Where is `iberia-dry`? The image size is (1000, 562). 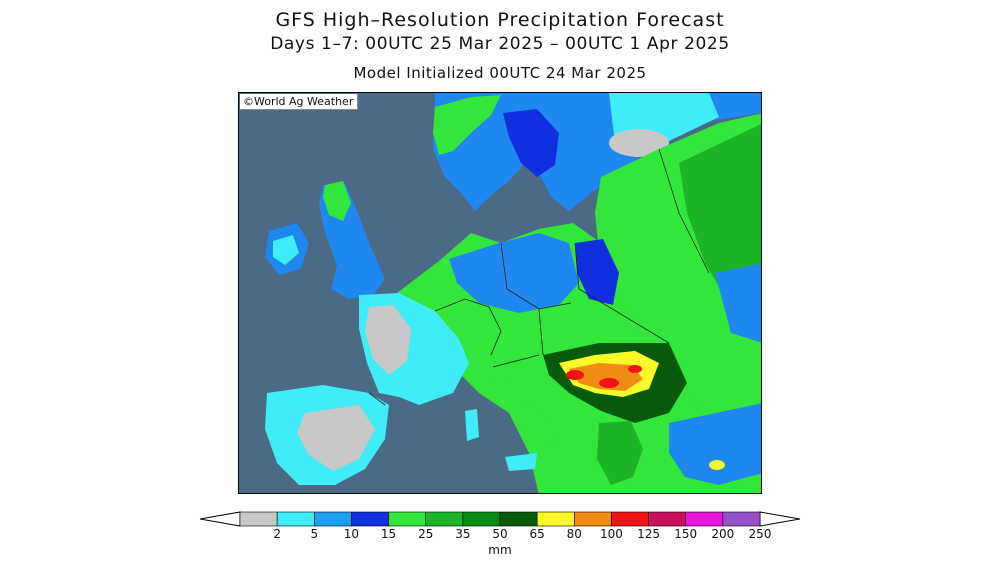 iberia-dry is located at coordinates (336, 438).